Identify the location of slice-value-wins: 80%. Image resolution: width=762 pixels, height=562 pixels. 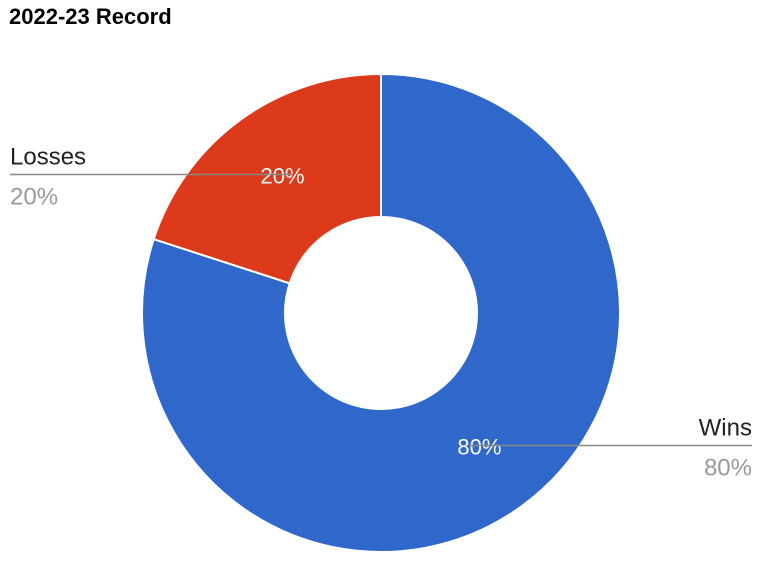
(479, 446).